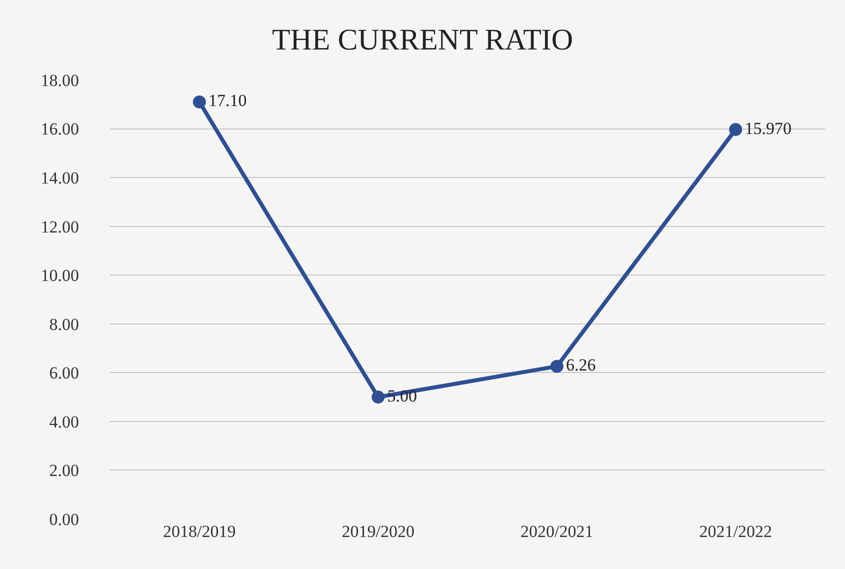  I want to click on y-tick-label: 14.00, so click(59, 178).